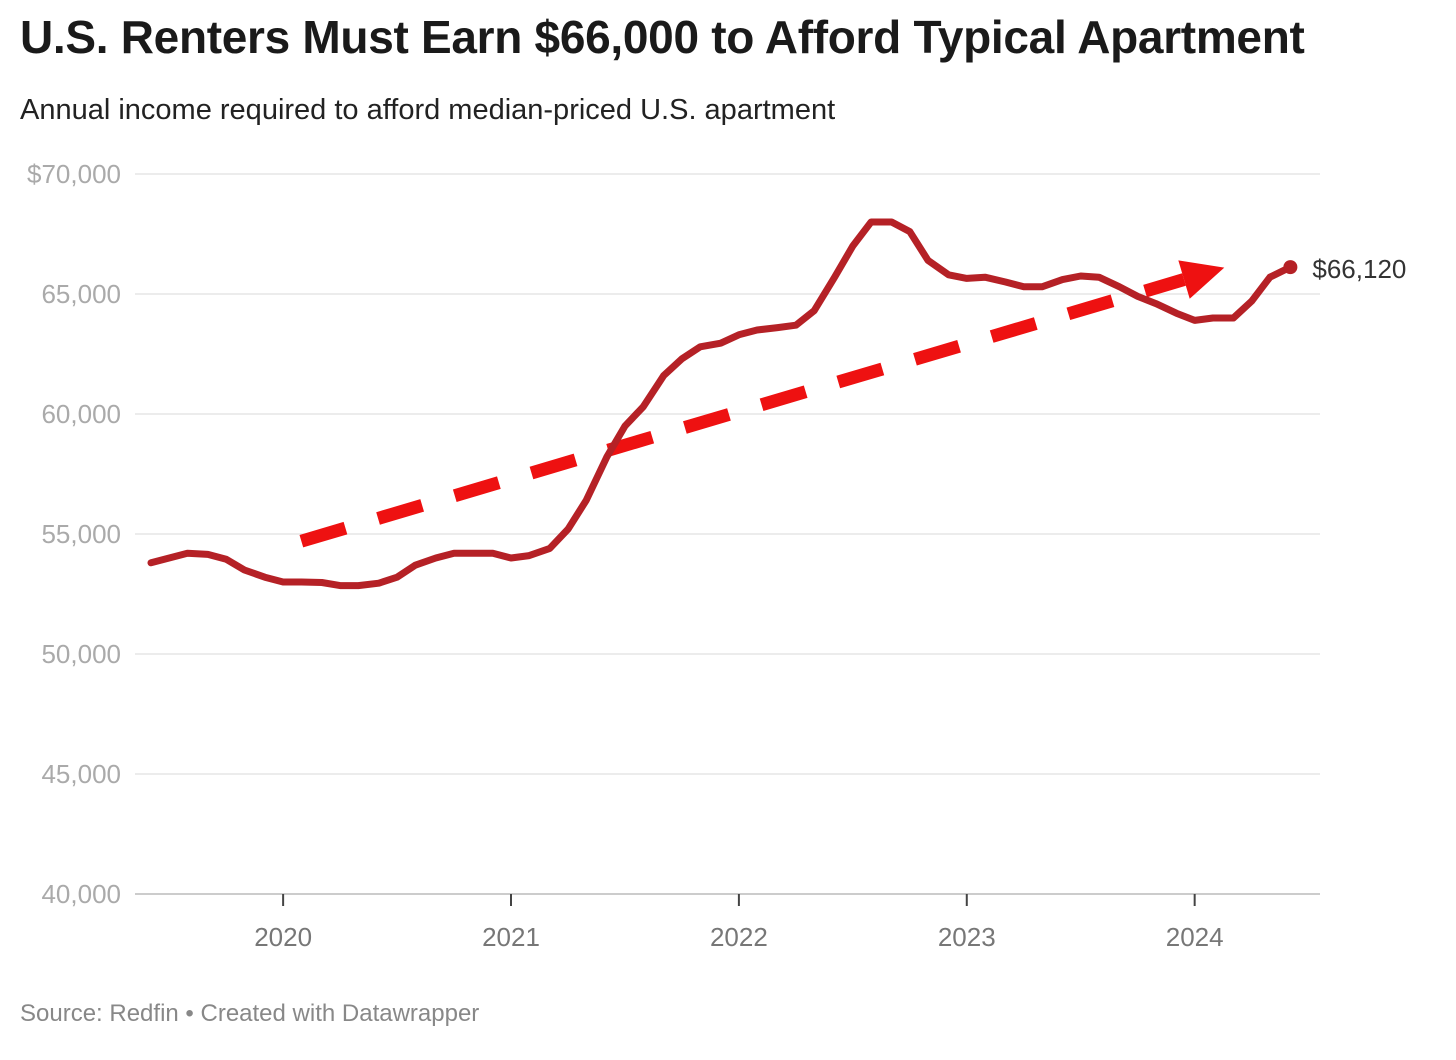 The width and height of the screenshot is (1456, 1060). Describe the element at coordinates (81, 774) in the screenshot. I see `y-tick-label: 45,000` at that location.